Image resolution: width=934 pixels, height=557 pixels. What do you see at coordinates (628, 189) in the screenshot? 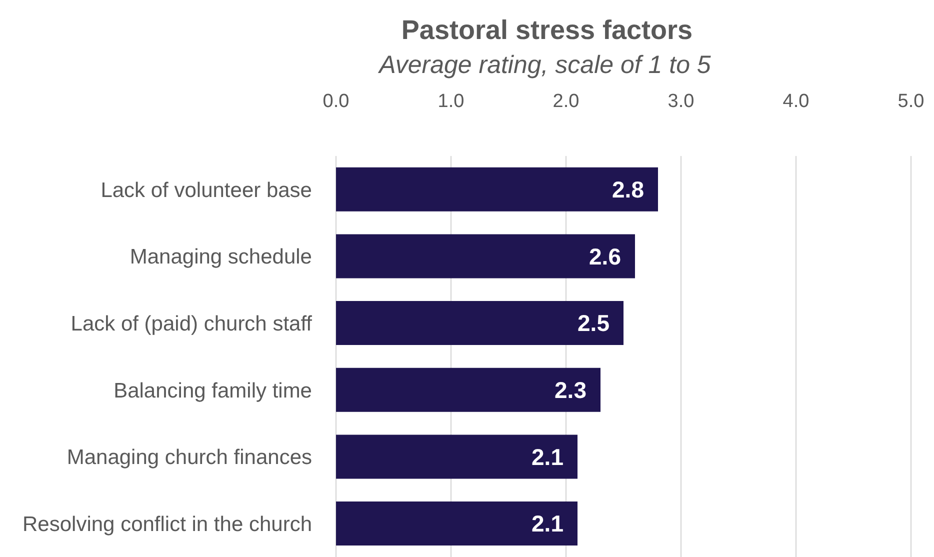
I see `data-label: 2.8` at bounding box center [628, 189].